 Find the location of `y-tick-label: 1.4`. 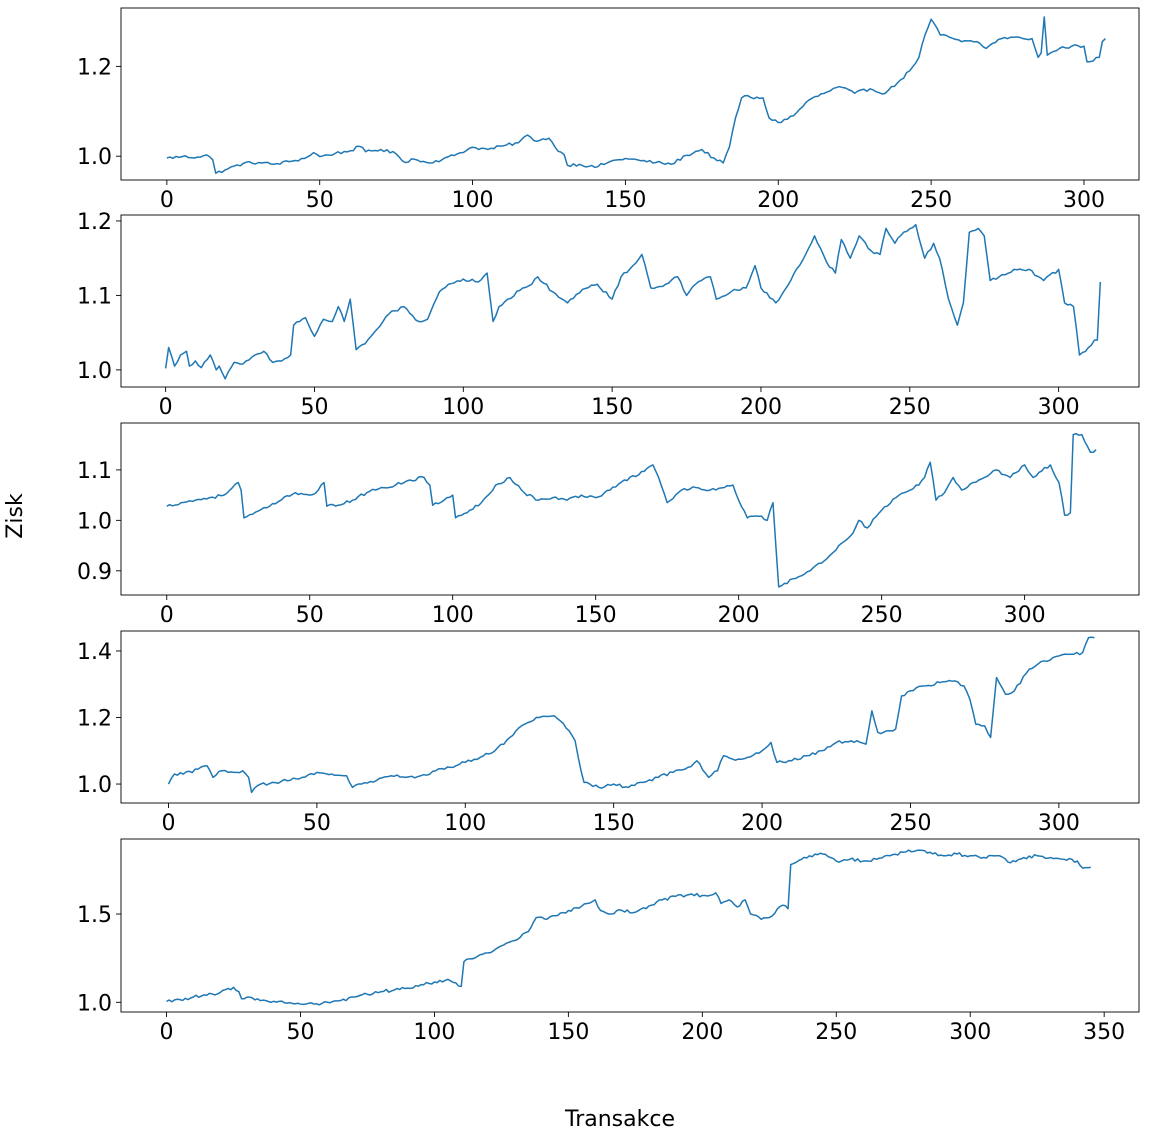

y-tick-label: 1.4 is located at coordinates (94, 652).